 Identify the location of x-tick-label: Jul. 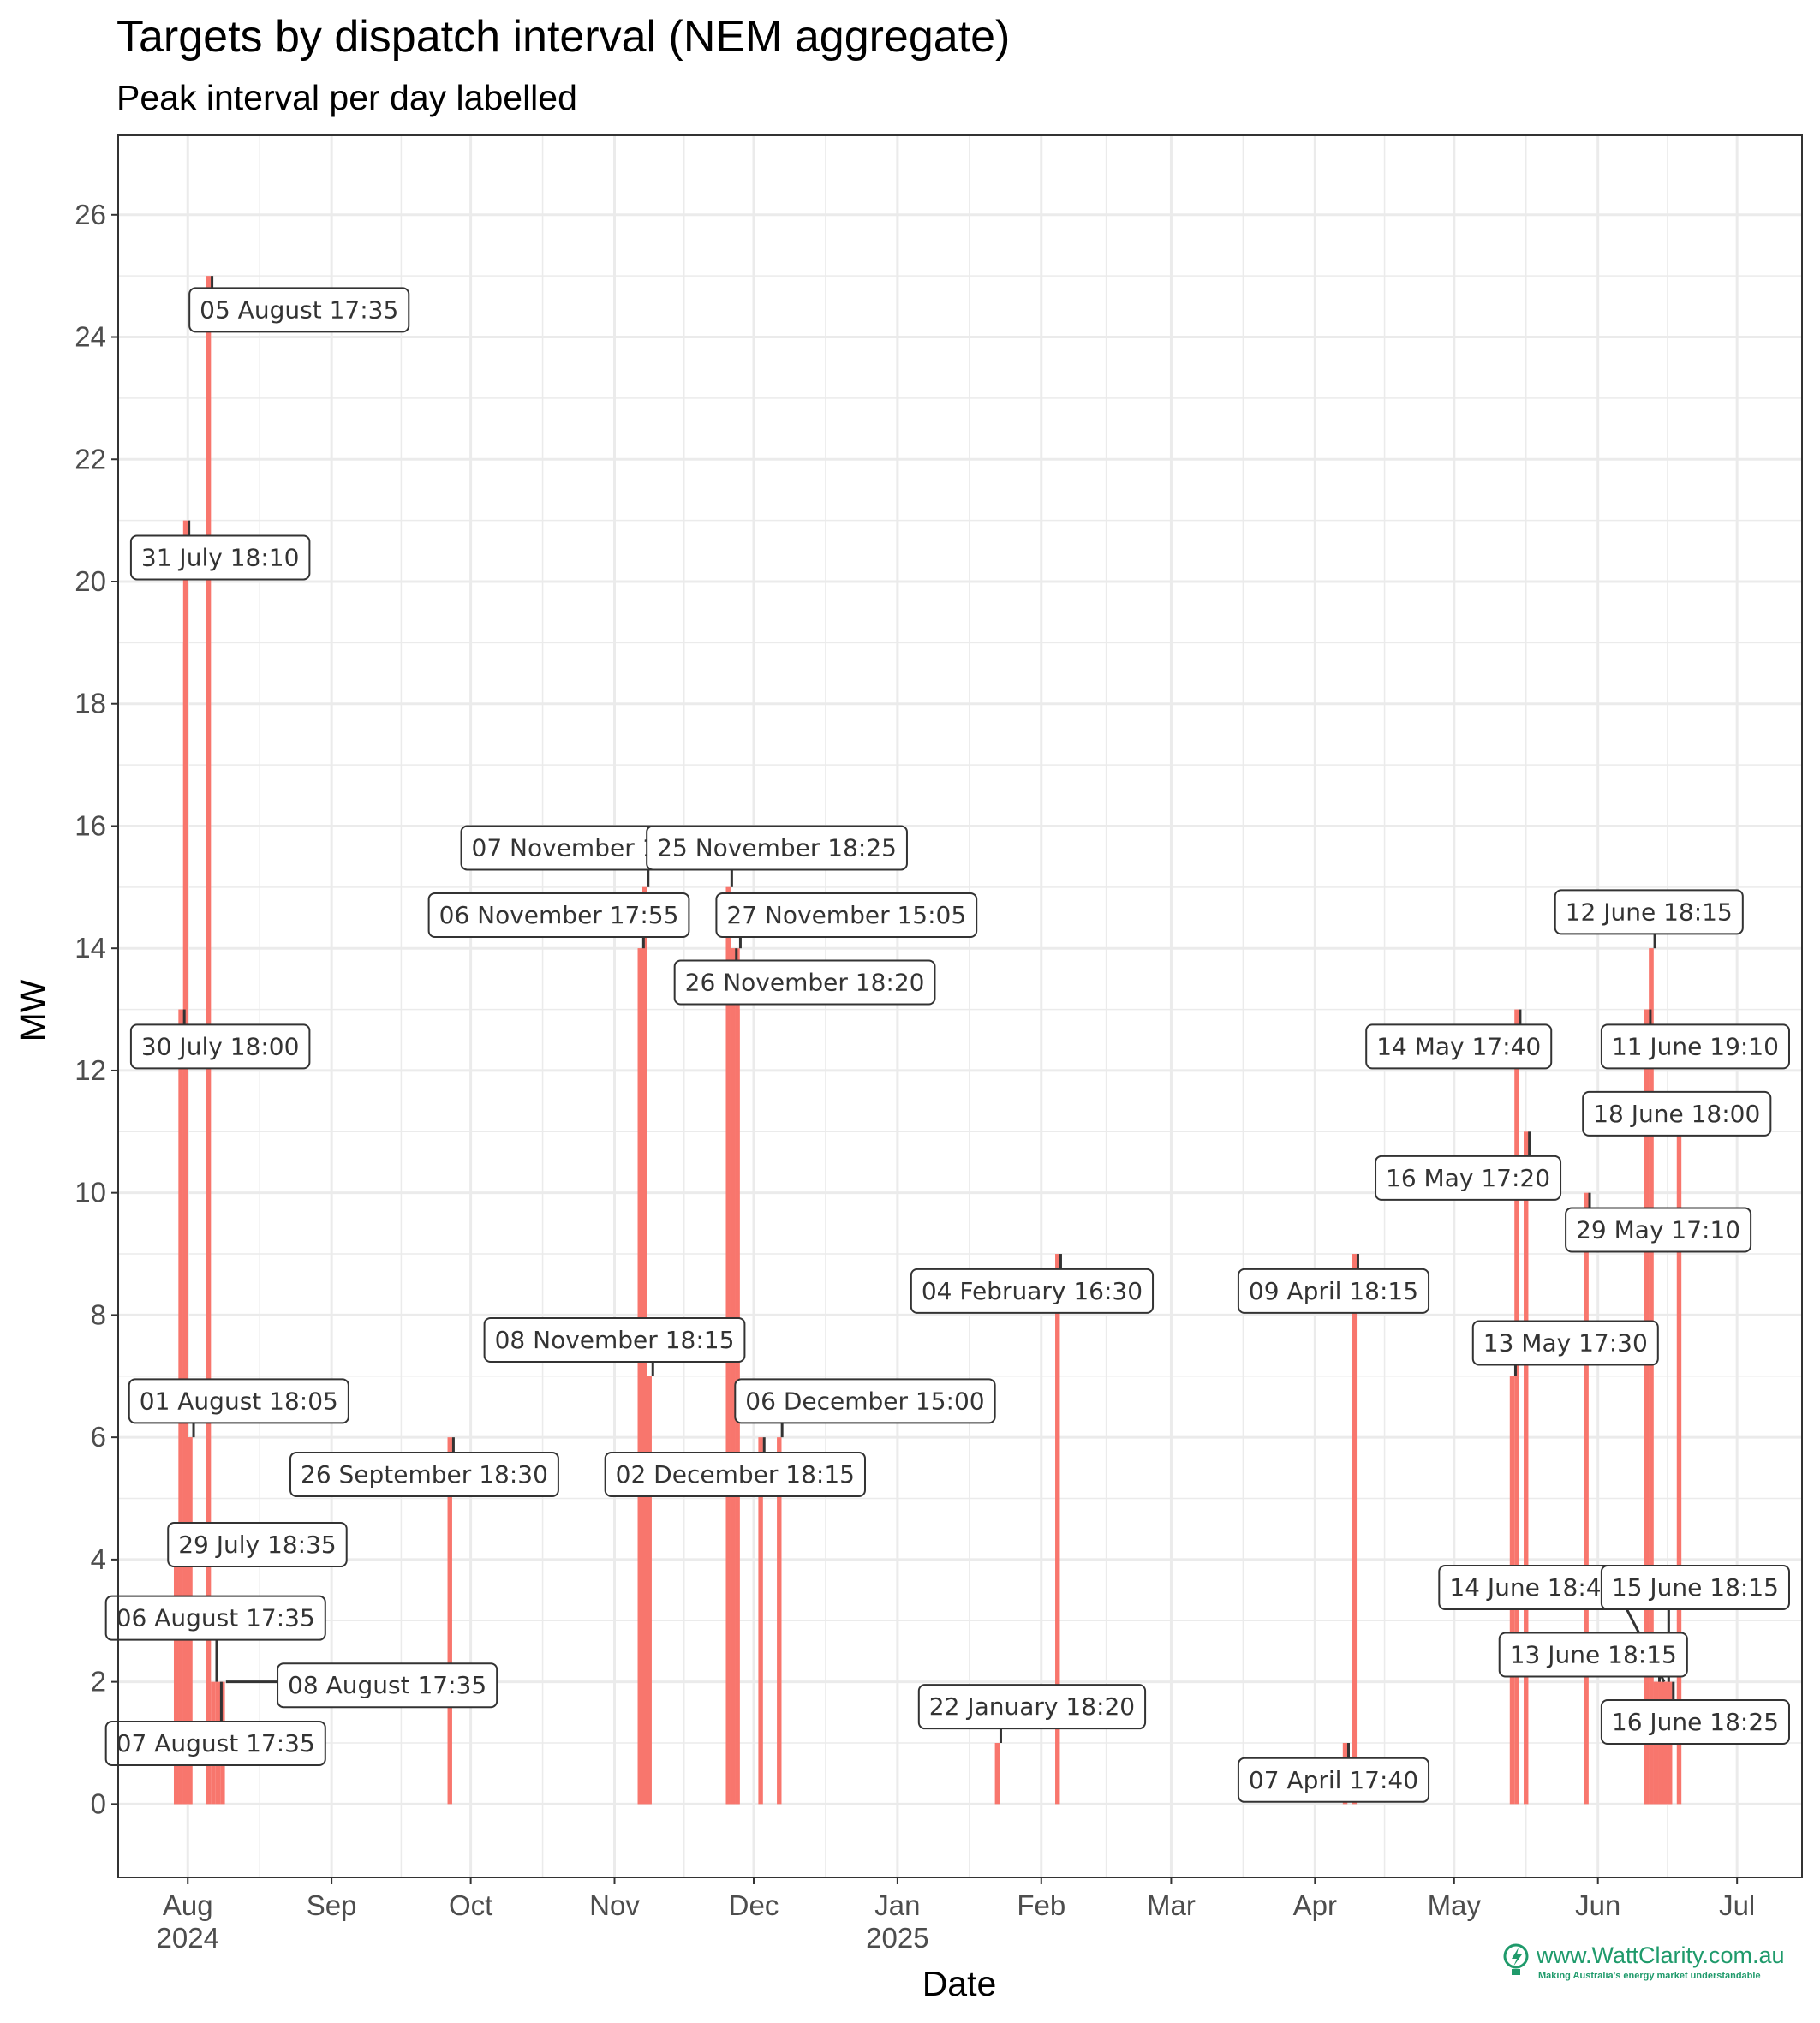
(1737, 1905).